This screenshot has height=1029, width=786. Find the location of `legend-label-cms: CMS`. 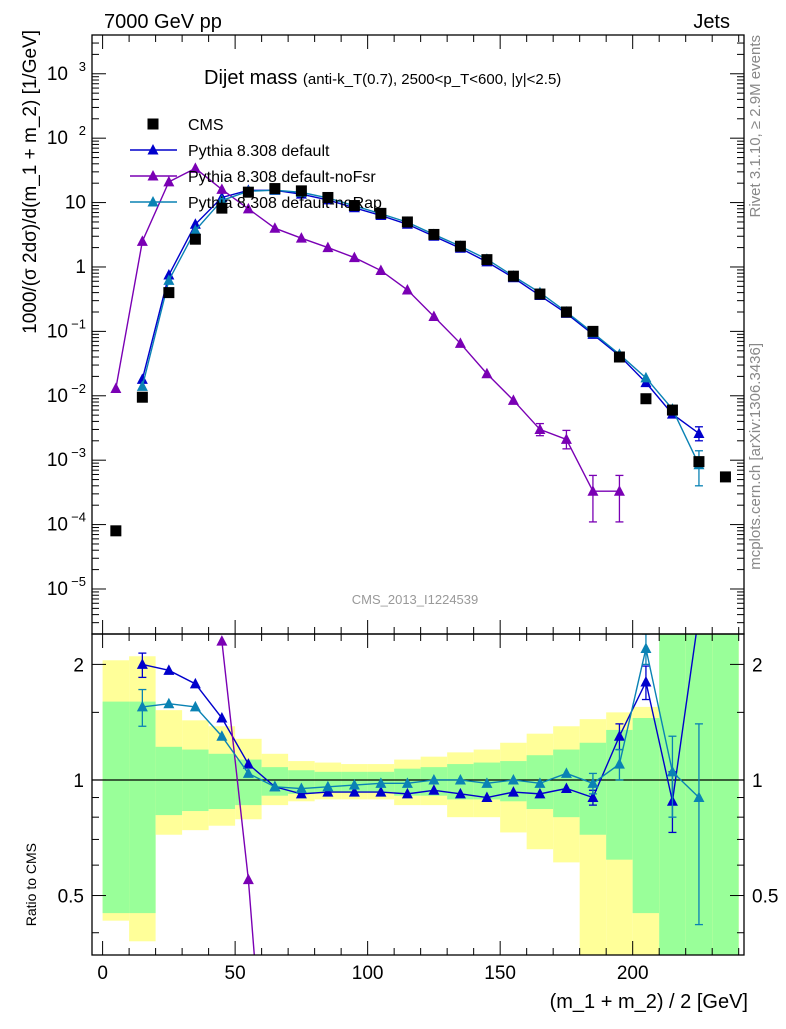

legend-label-cms: CMS is located at coordinates (206, 125).